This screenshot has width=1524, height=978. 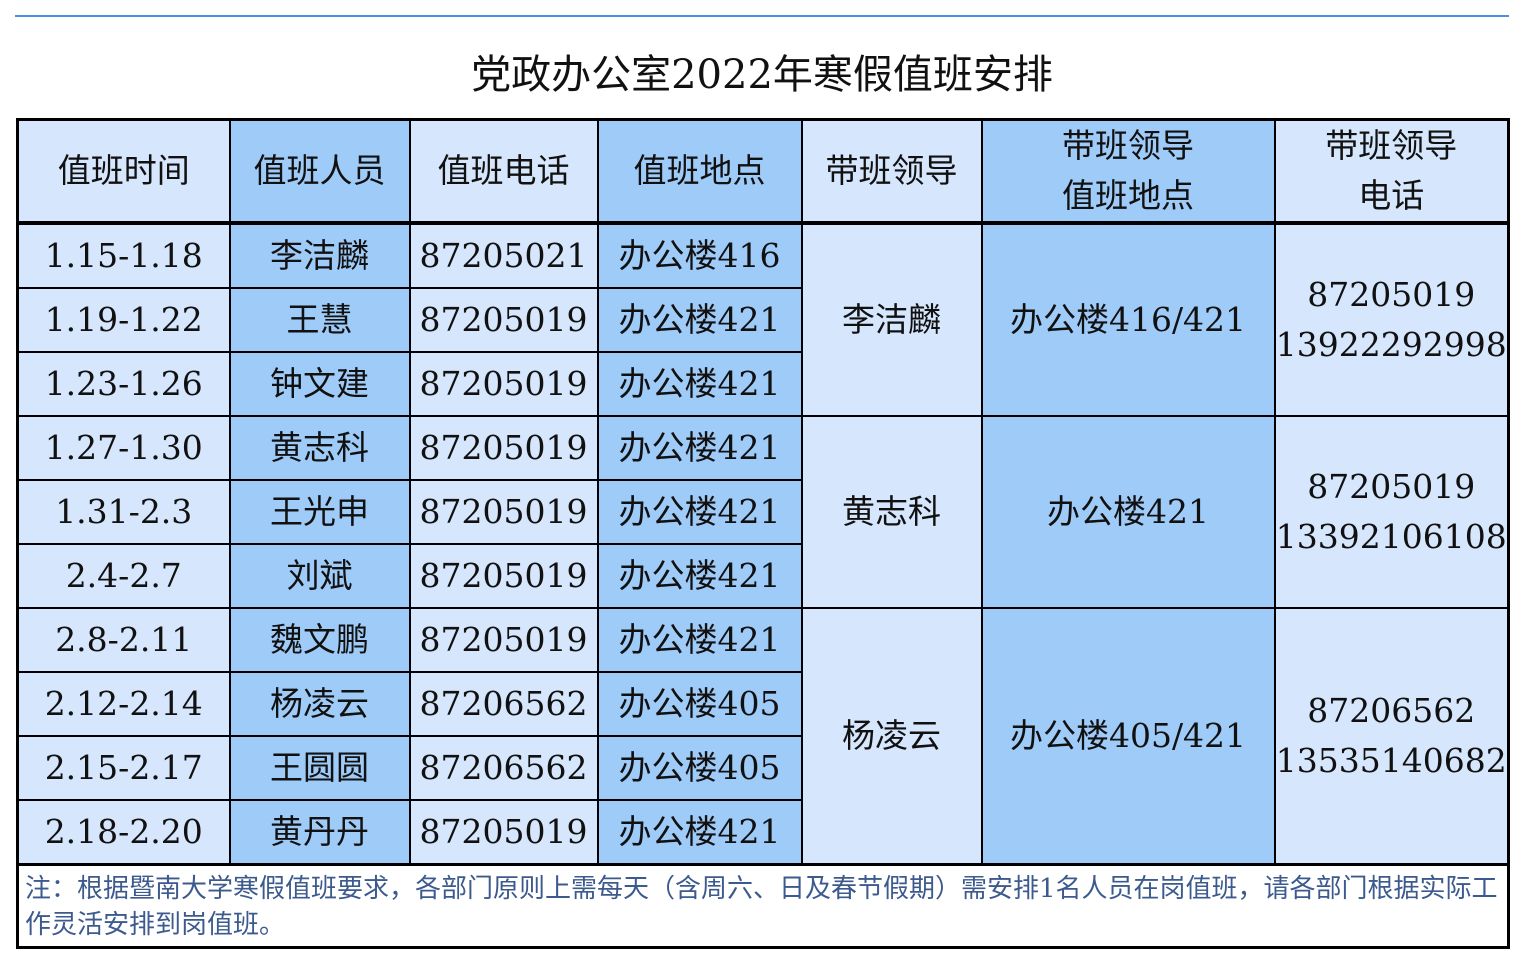 What do you see at coordinates (503, 171) in the screenshot?
I see `header-phone: 值班电话` at bounding box center [503, 171].